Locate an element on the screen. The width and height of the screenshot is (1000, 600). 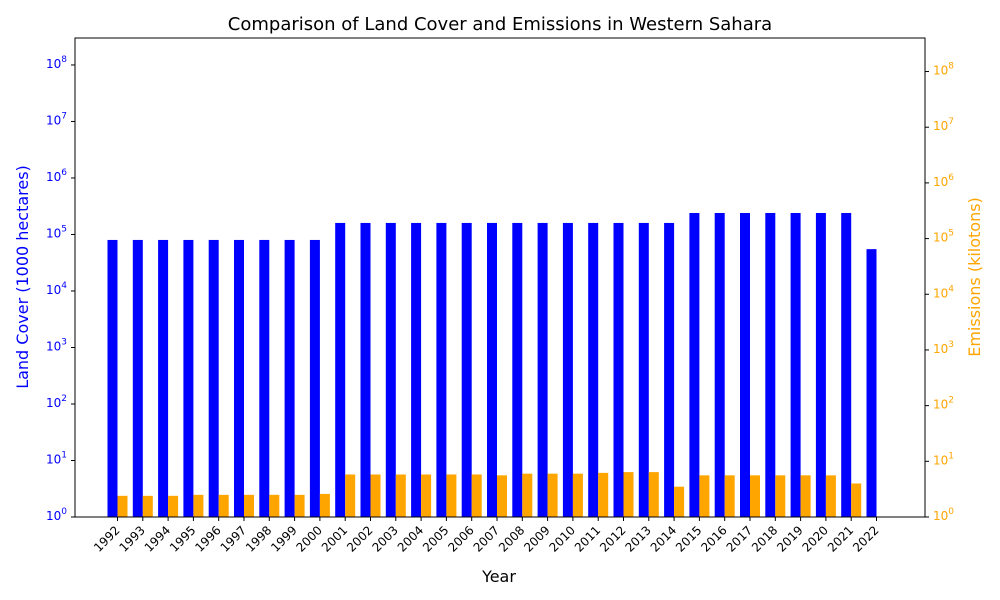
emissions-bar-2000 is located at coordinates (324, 505).